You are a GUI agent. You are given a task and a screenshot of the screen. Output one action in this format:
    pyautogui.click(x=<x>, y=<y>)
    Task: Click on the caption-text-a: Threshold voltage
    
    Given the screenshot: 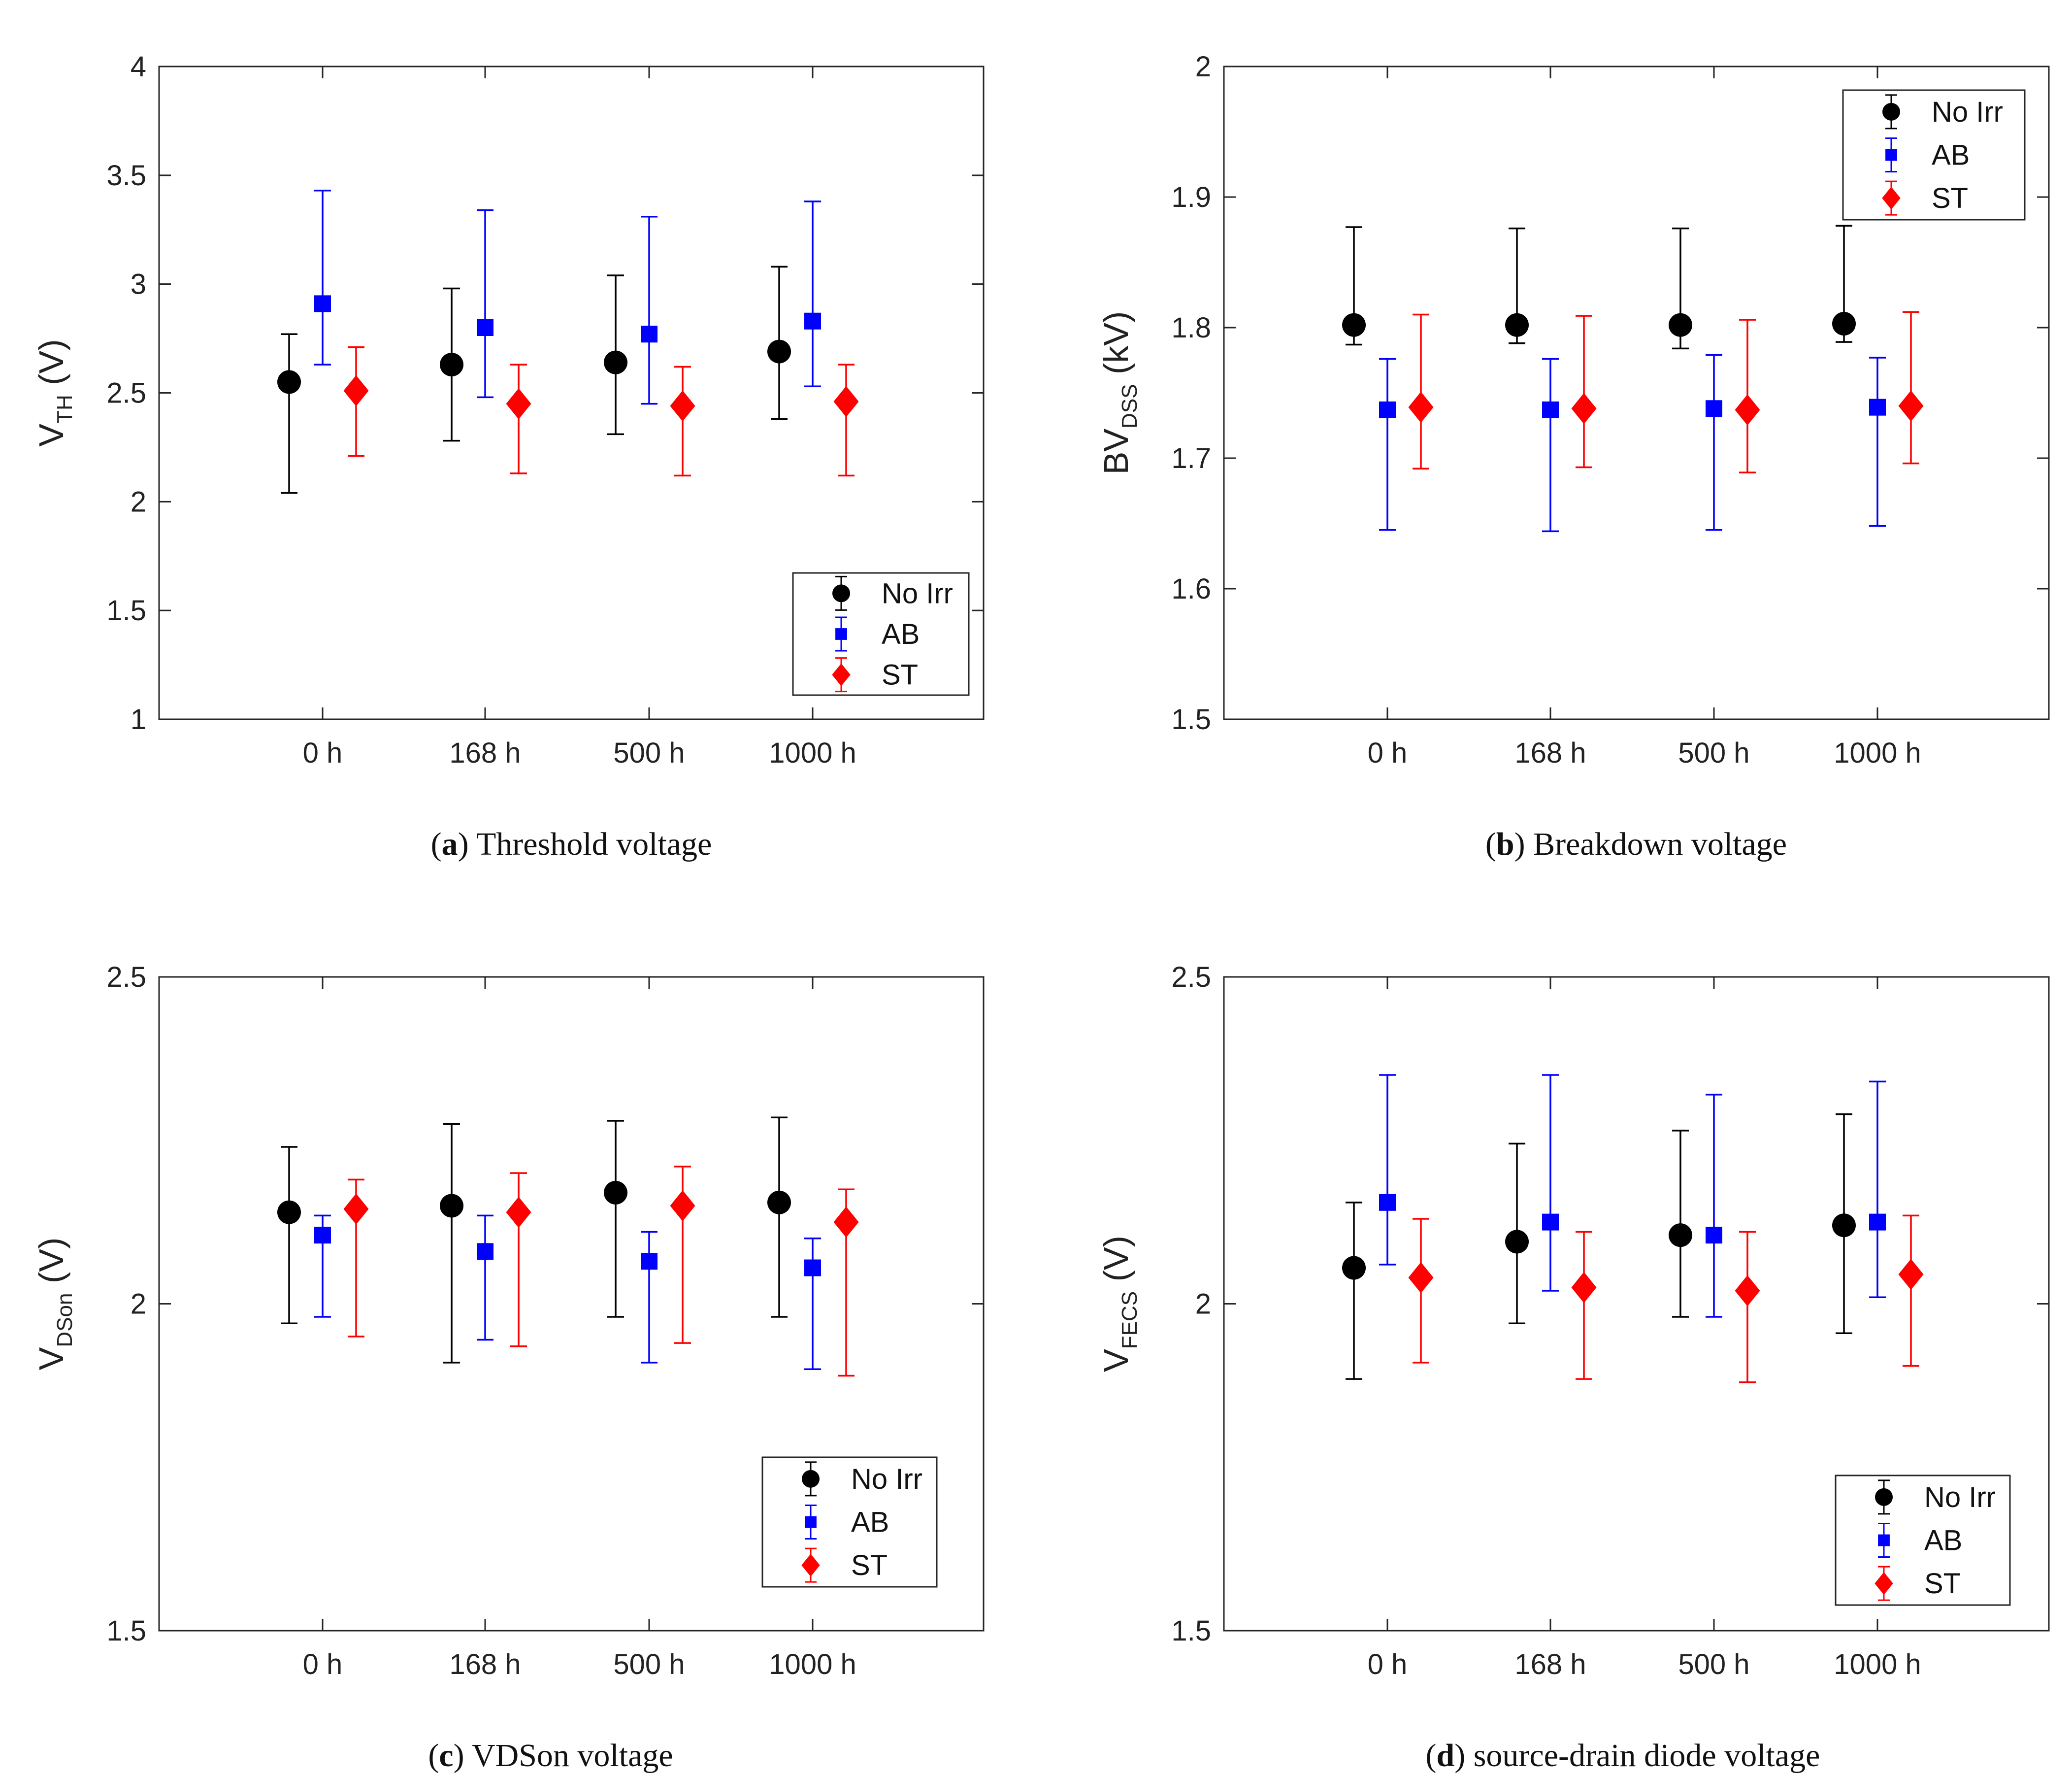 What is the action you would take?
    pyautogui.click(x=594, y=844)
    